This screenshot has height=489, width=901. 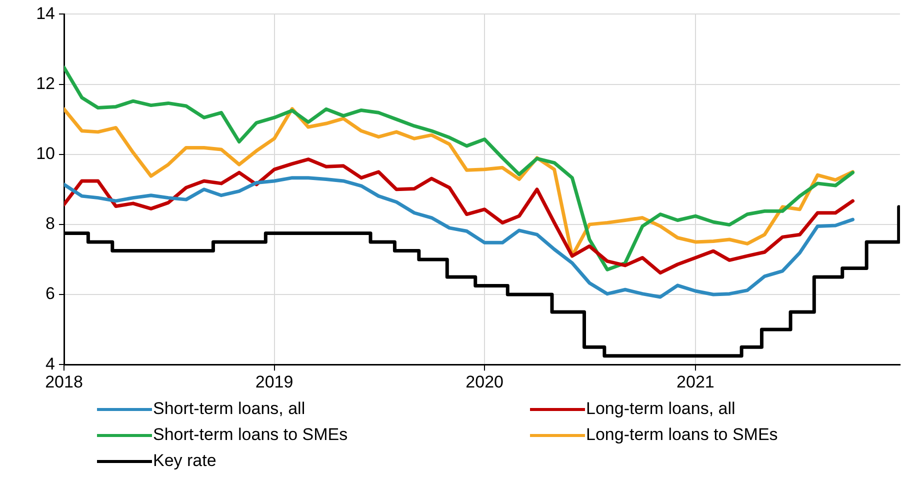 I want to click on x-tick-label: 2018, so click(x=64, y=382).